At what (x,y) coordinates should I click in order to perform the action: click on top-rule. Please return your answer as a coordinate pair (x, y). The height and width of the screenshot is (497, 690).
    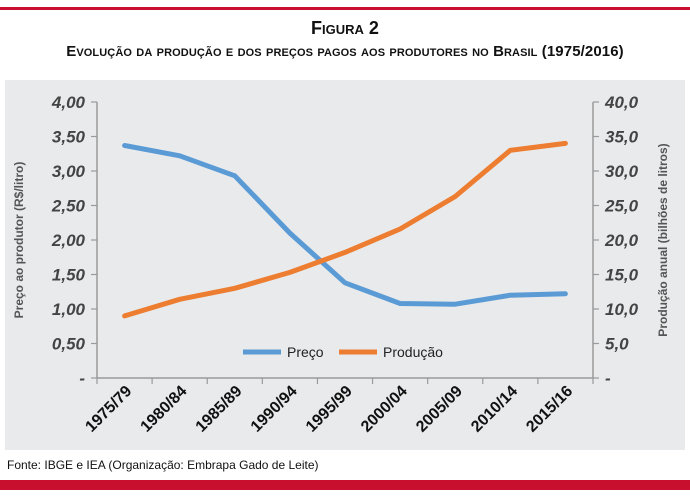
    Looking at the image, I should click on (345, 8).